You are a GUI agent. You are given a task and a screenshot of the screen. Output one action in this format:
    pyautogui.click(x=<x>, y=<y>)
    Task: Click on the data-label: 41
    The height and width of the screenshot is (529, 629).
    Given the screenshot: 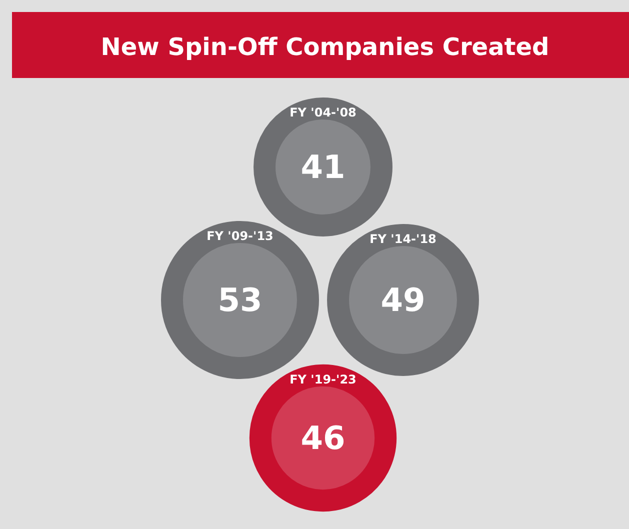 What is the action you would take?
    pyautogui.click(x=323, y=167)
    